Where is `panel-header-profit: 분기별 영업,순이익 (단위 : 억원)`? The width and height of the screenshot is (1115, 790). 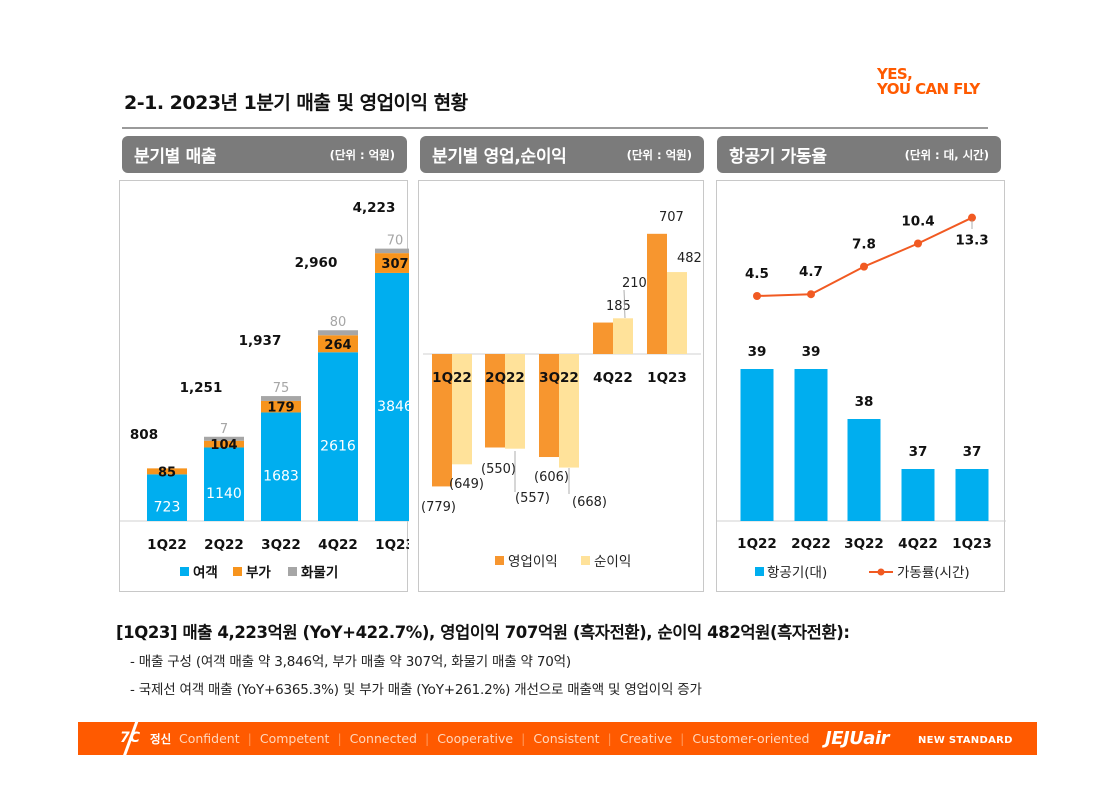 panel-header-profit: 분기별 영업,순이익 (단위 : 억원) is located at coordinates (562, 154).